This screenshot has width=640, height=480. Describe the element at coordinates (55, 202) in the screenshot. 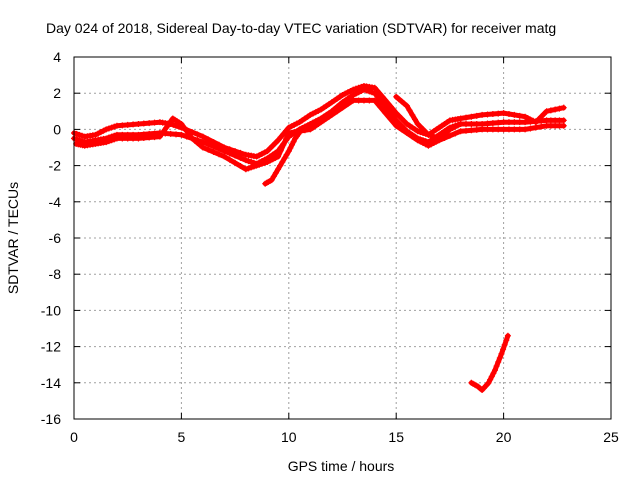

I see `y-tick-label: -4` at that location.